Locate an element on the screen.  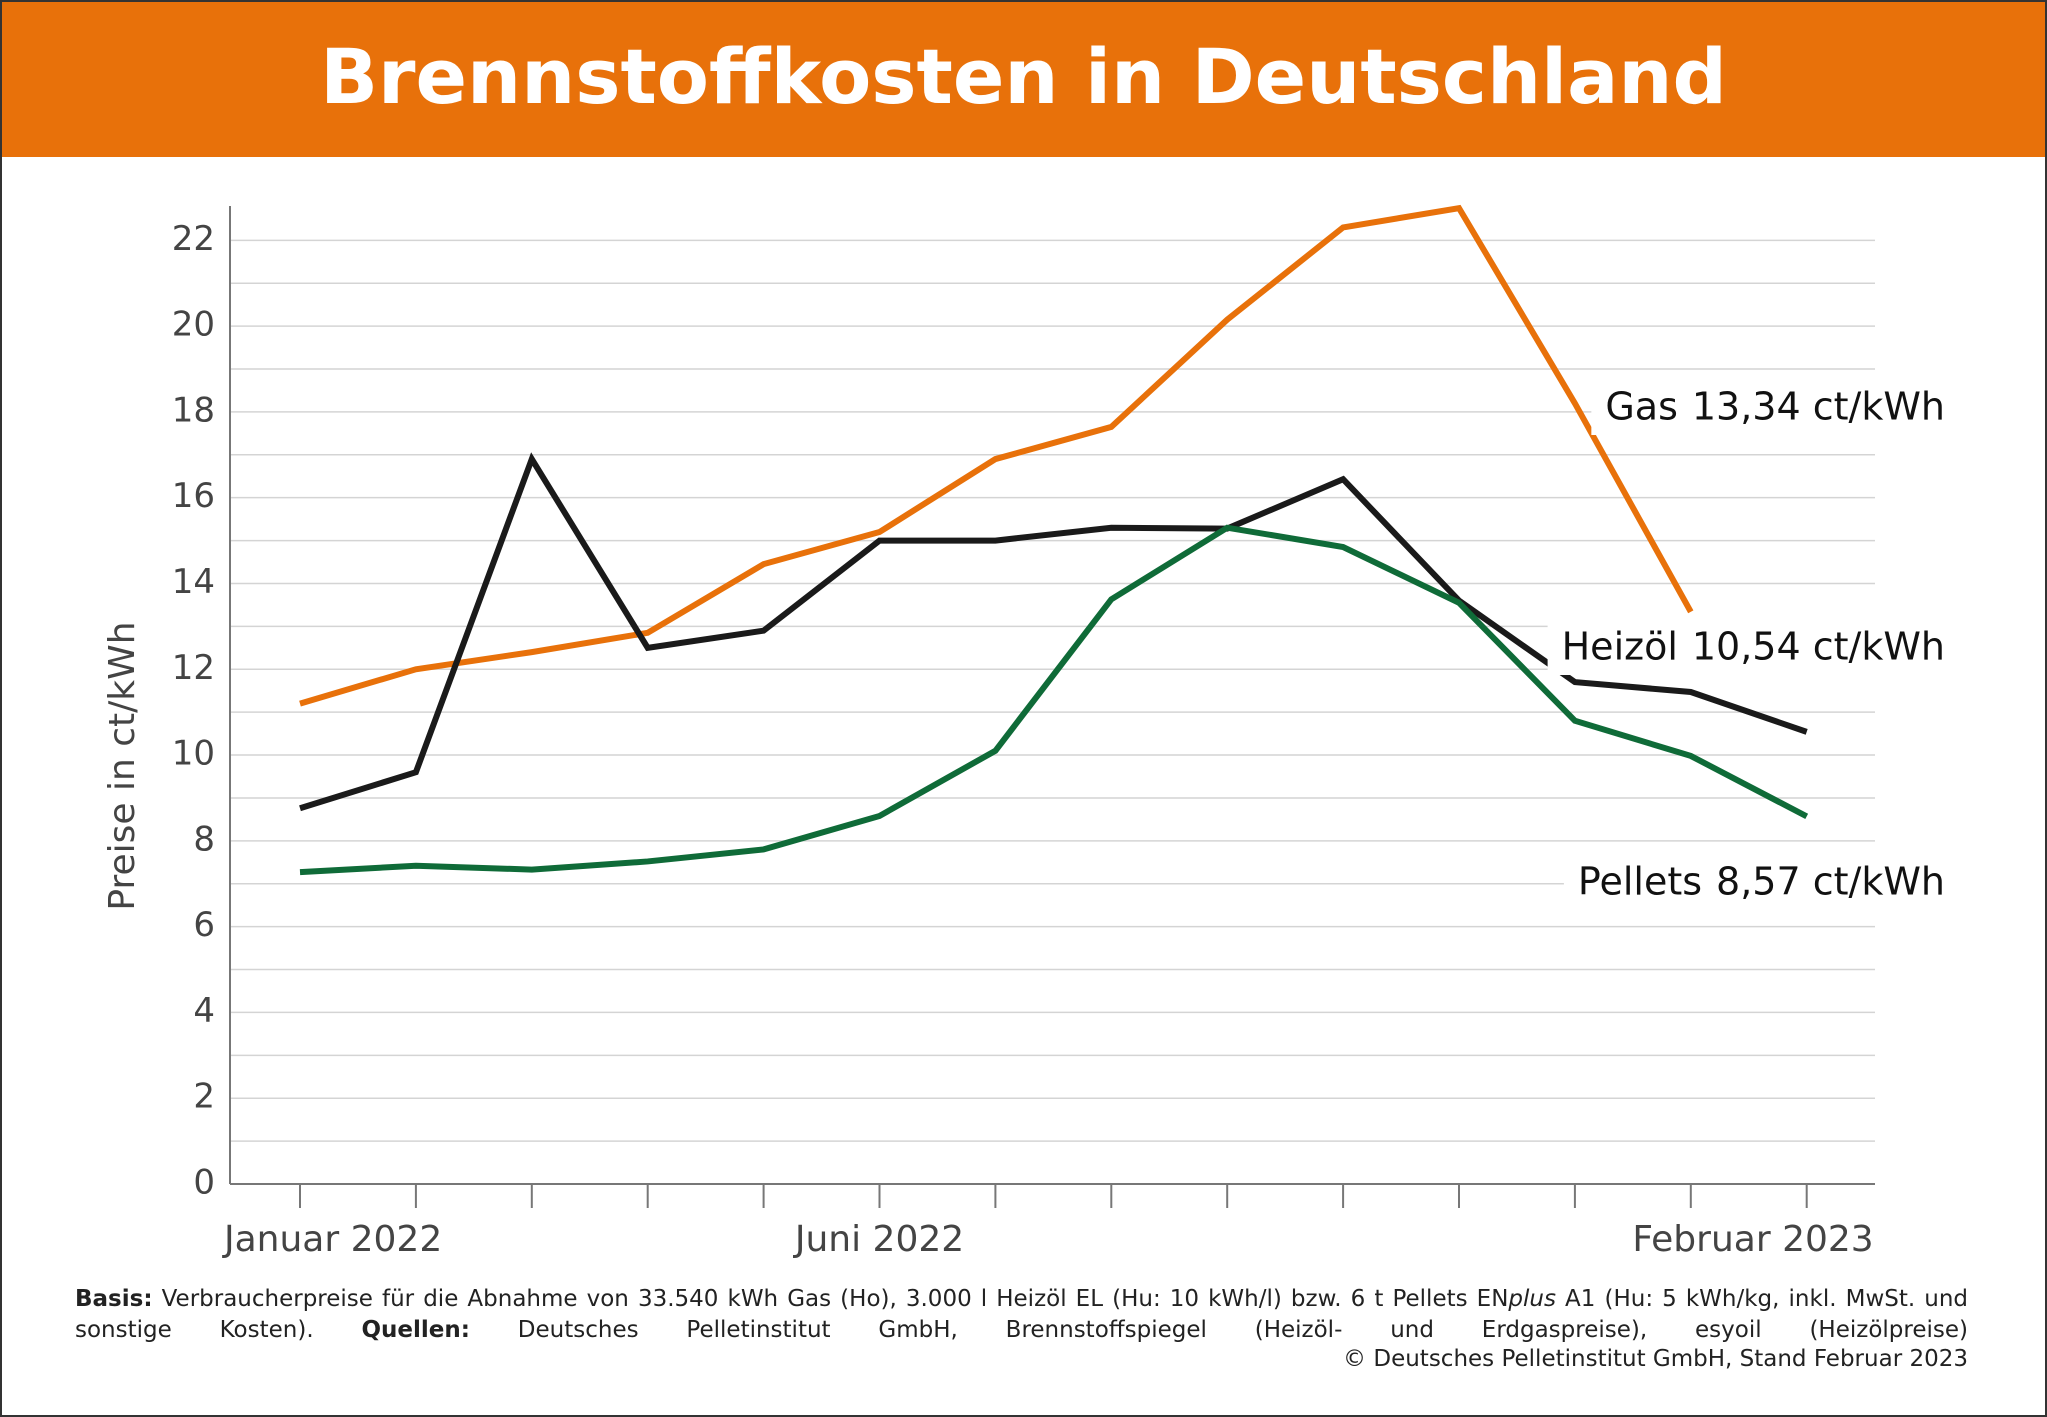
y-tick-label: 8 is located at coordinates (204, 839).